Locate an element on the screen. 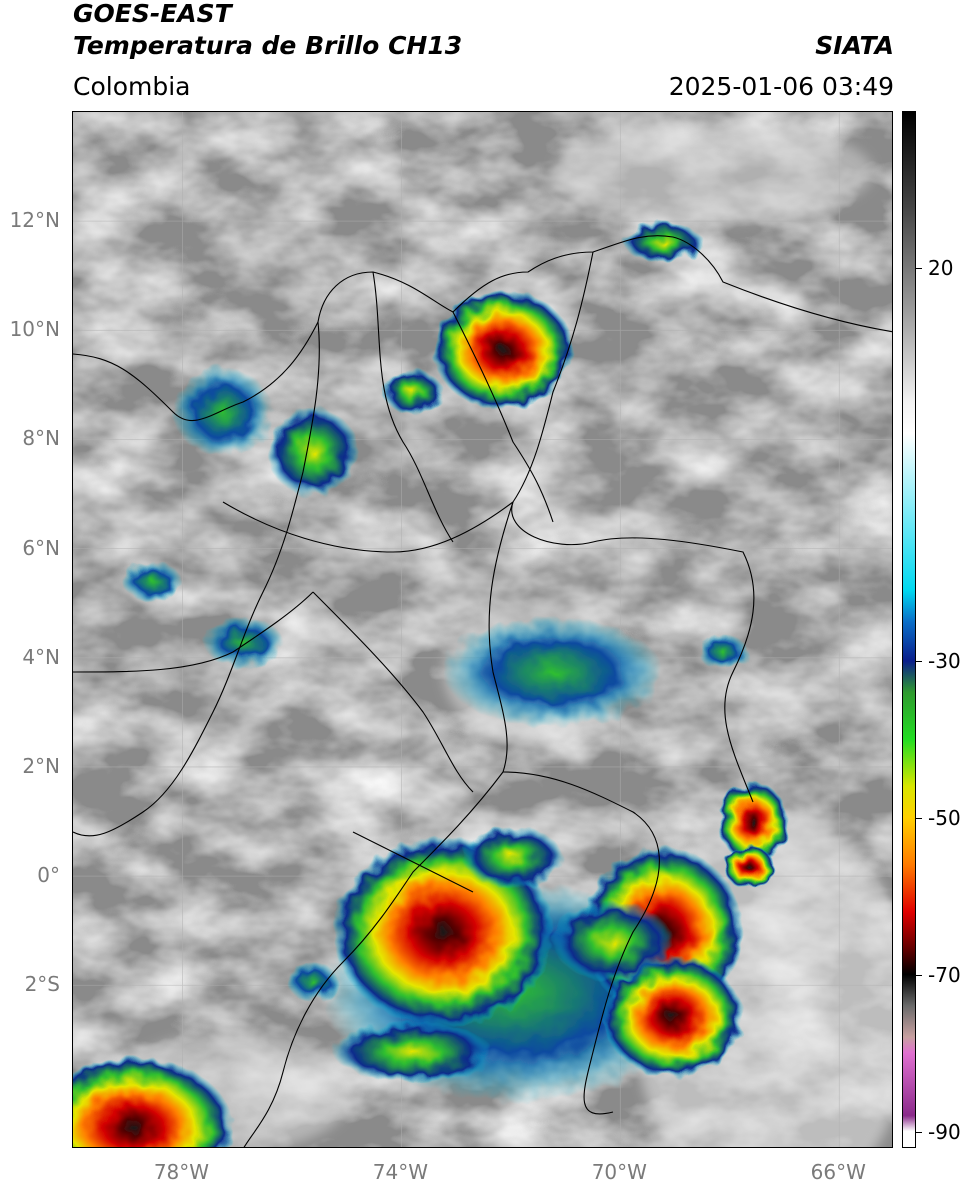 Image resolution: width=966 pixels, height=1190 pixels. colorbar-tick-label: -90 is located at coordinates (944, 1132).